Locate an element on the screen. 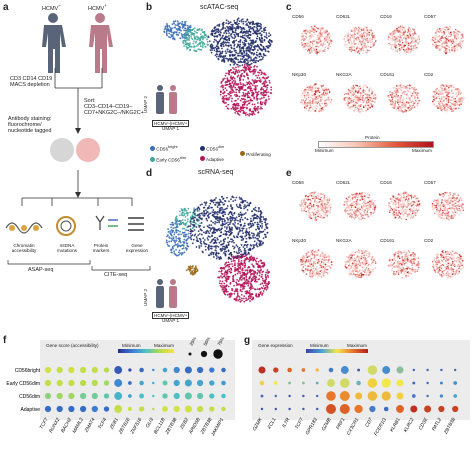  protein-colorbar-max: Maximum is located at coordinates (422, 150).